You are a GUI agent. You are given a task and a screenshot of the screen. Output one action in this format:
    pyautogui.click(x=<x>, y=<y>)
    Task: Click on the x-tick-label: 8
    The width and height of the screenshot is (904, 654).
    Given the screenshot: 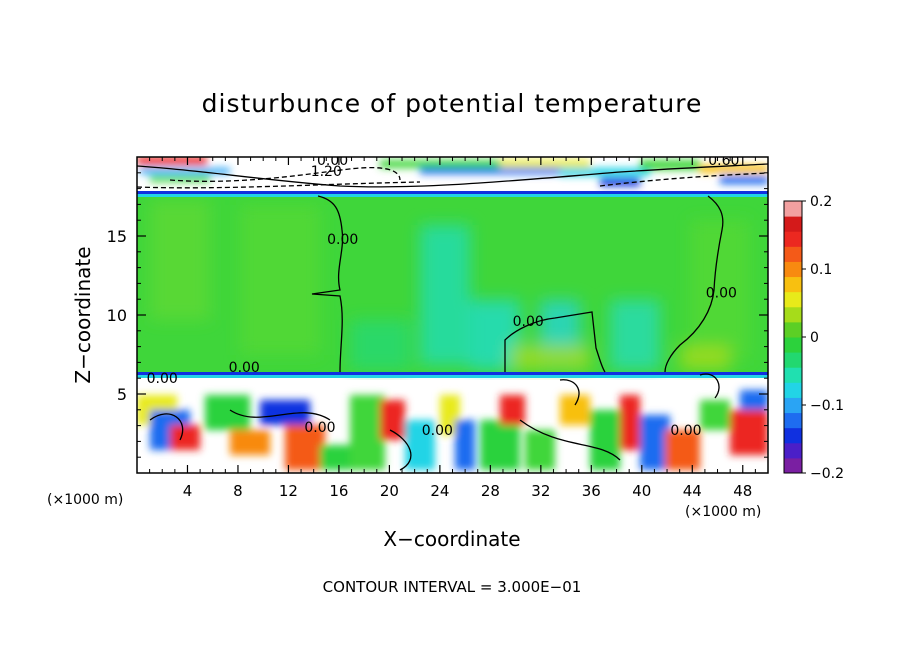 What is the action you would take?
    pyautogui.click(x=238, y=491)
    